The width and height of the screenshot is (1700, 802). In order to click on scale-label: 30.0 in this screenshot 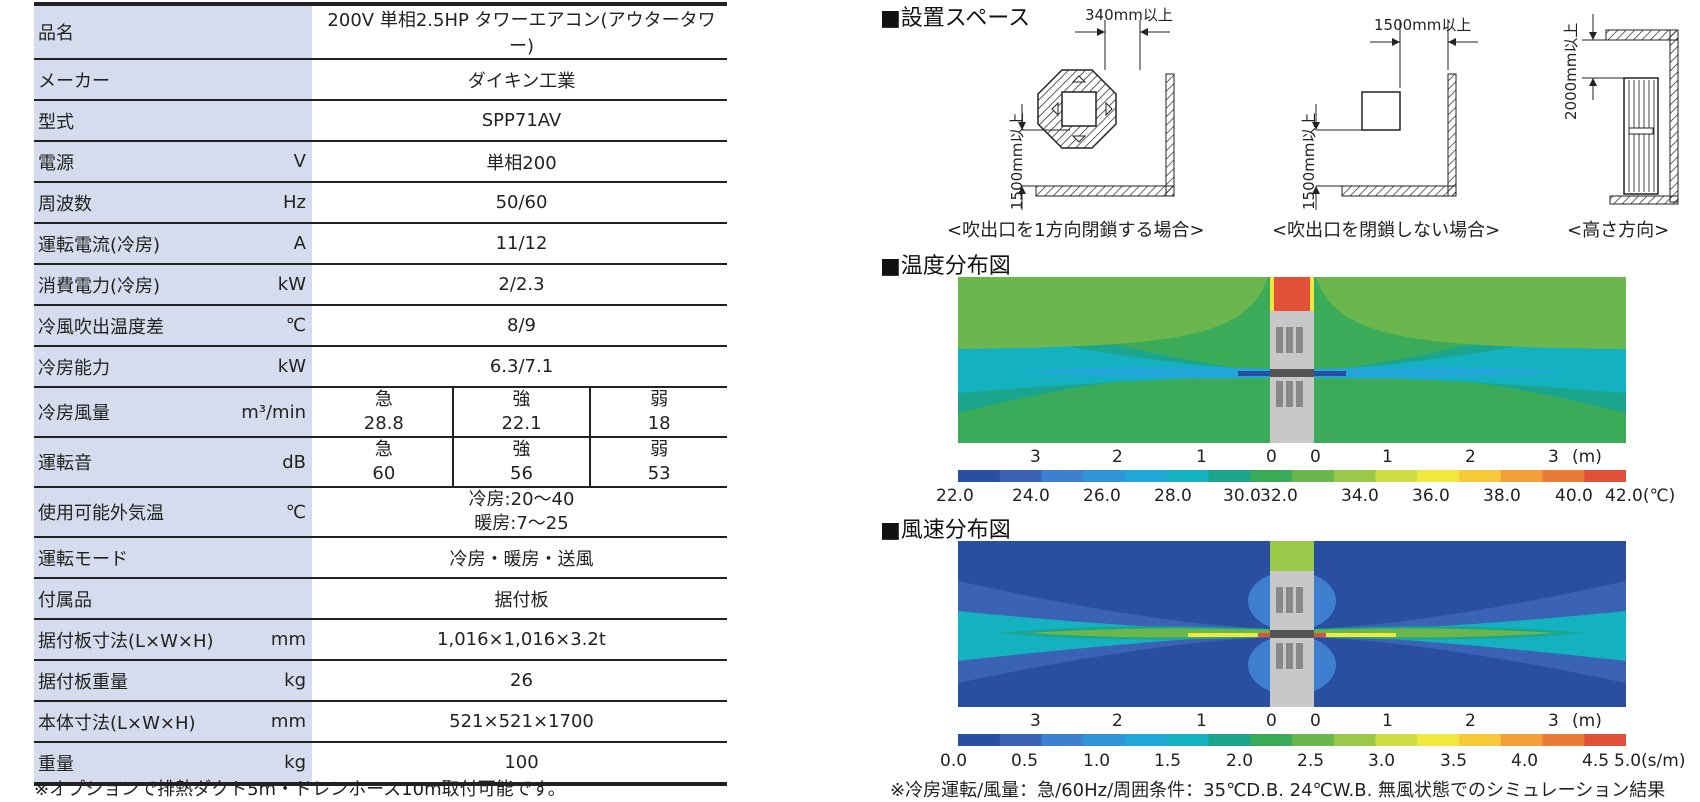, I will do `click(1242, 496)`.